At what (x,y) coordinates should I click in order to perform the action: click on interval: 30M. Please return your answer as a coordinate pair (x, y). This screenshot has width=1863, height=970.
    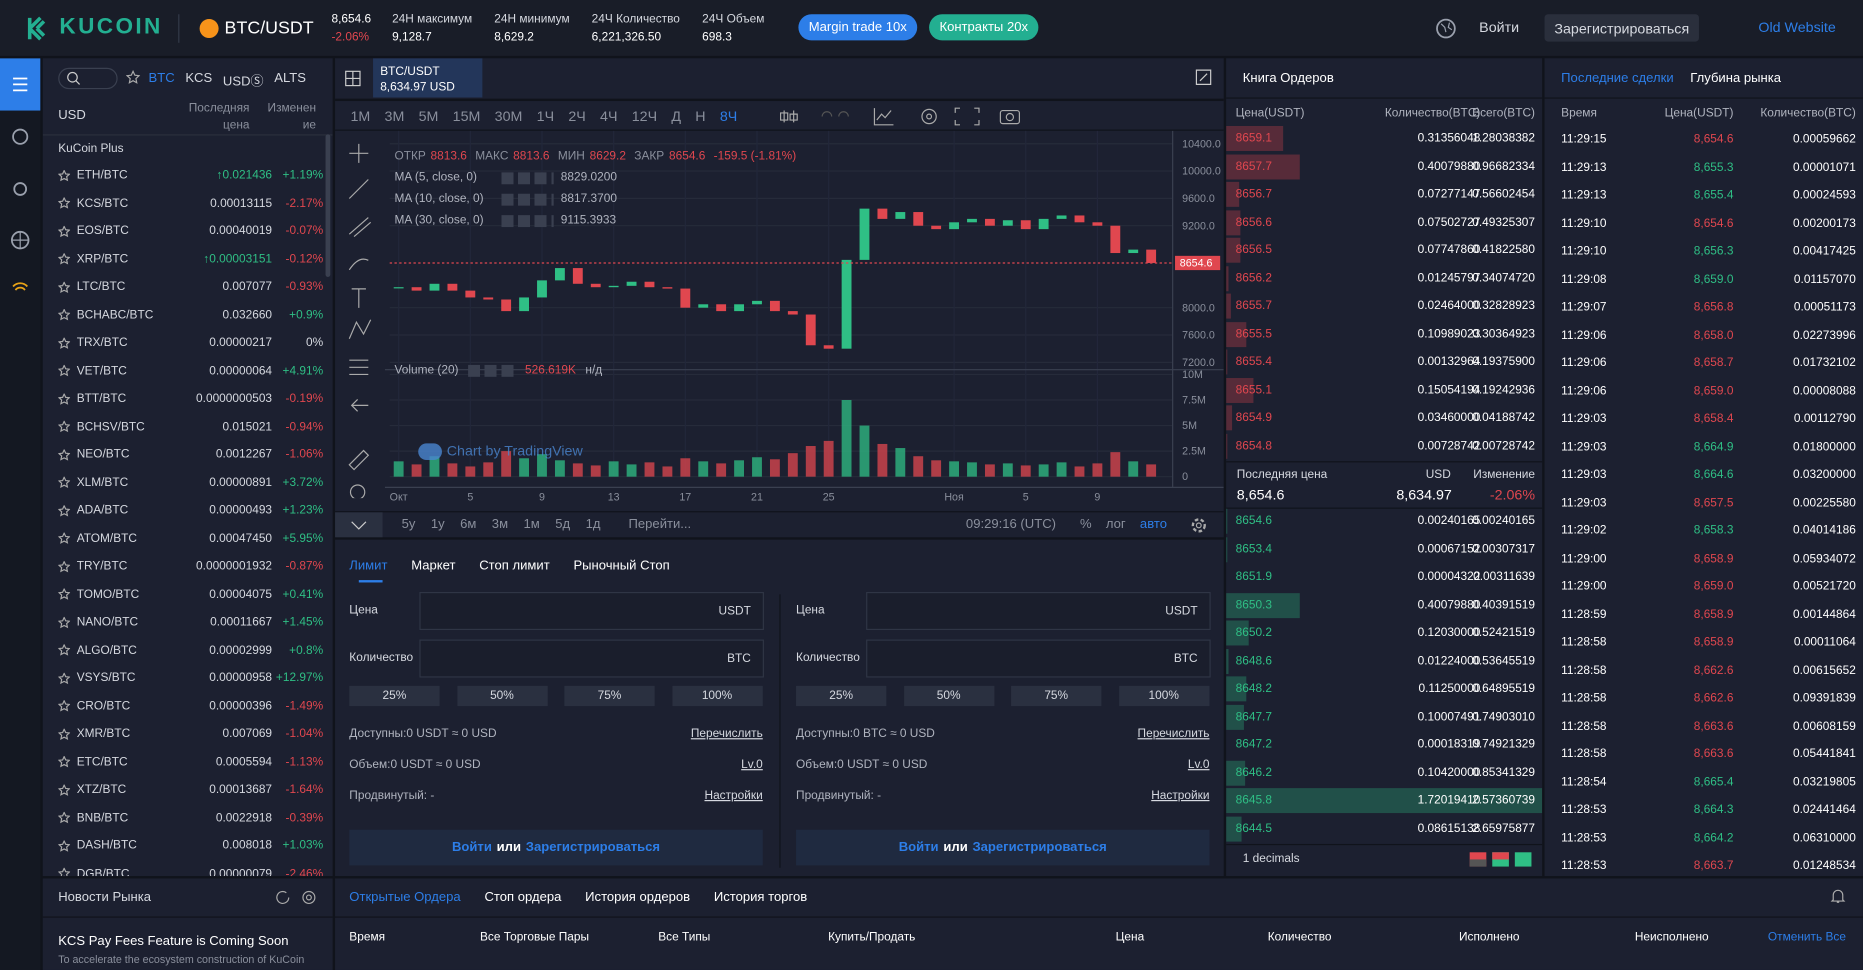
    Looking at the image, I should click on (508, 116).